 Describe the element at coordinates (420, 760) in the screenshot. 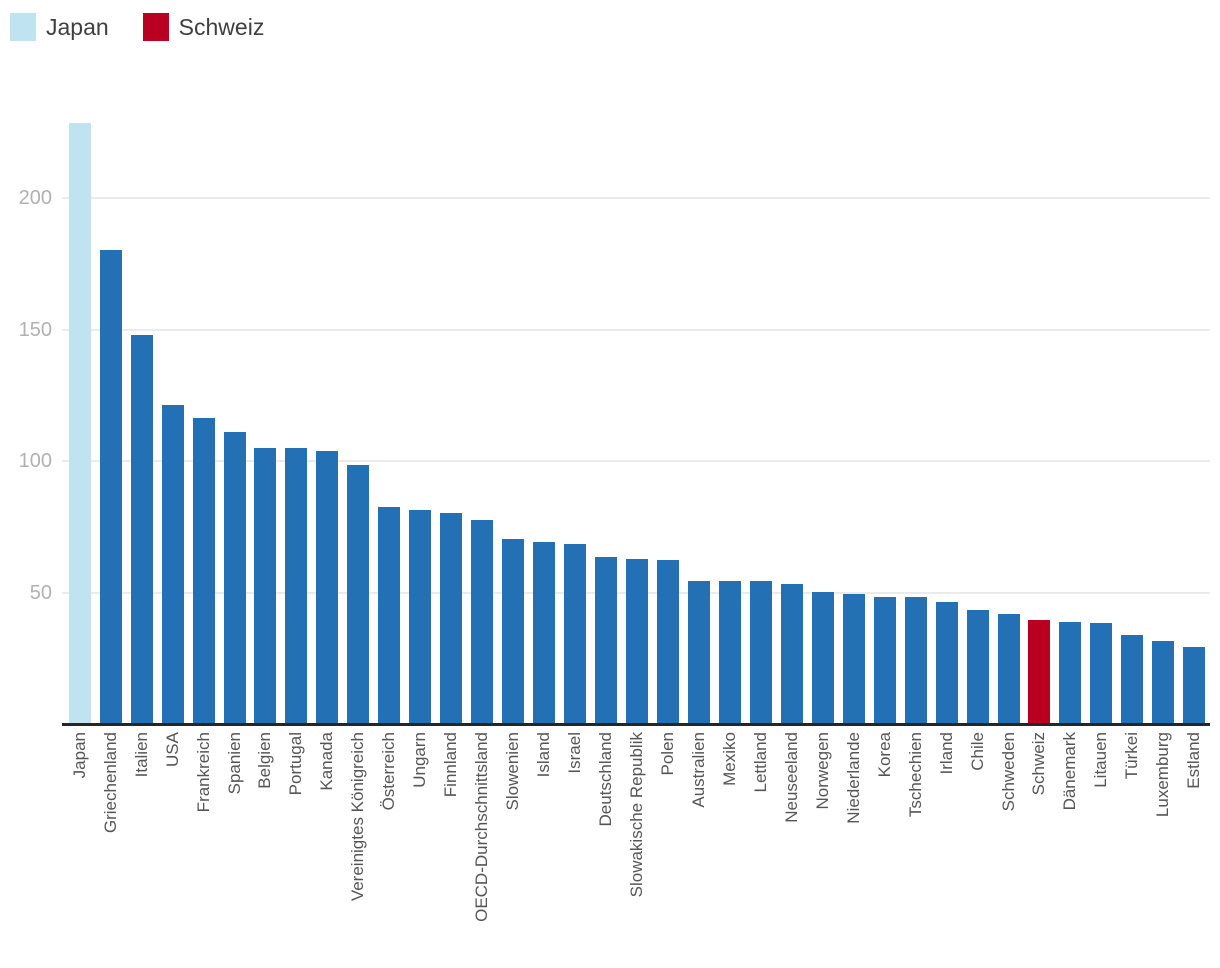

I see `x-tick-label-ungarn: Ungarn` at that location.